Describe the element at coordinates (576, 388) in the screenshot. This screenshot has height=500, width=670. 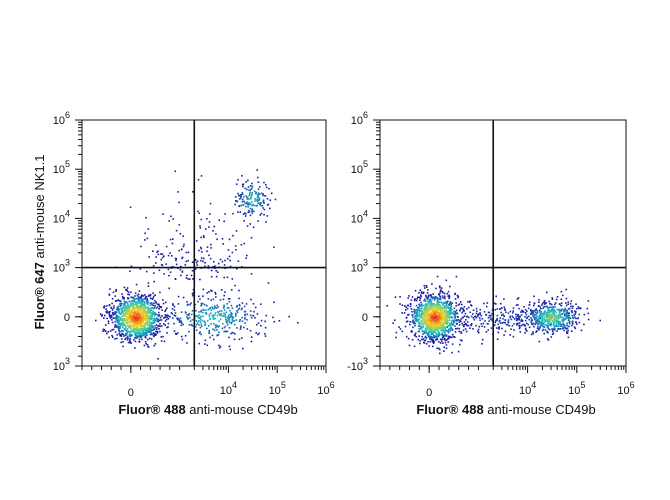
I see `x-tick-label: 105` at that location.